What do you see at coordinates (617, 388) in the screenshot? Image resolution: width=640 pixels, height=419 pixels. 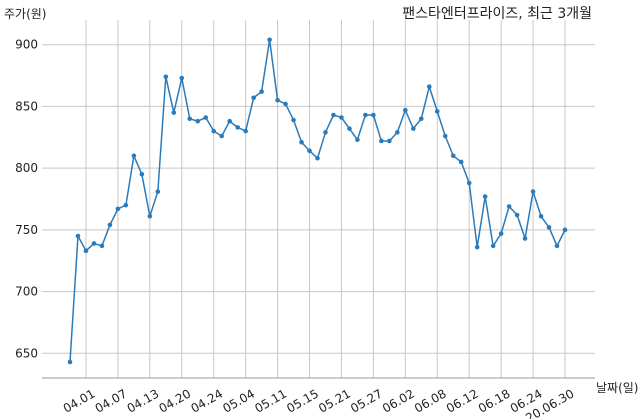 I see `x-axis-label: 날짜(일)` at bounding box center [617, 388].